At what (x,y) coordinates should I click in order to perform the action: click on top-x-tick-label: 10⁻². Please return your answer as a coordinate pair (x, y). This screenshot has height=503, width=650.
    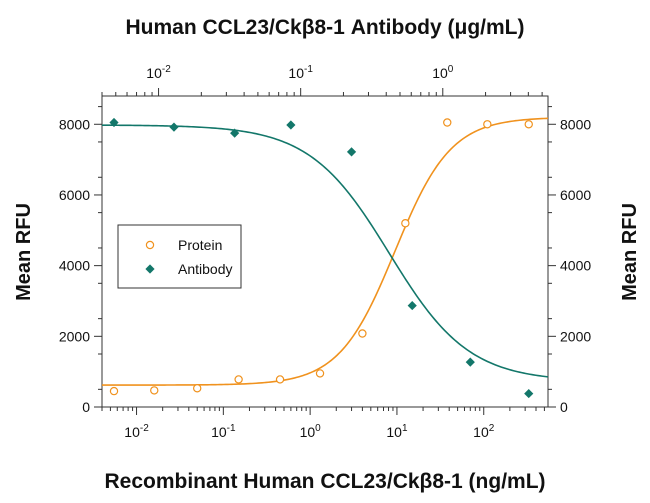
    Looking at the image, I should click on (158, 72).